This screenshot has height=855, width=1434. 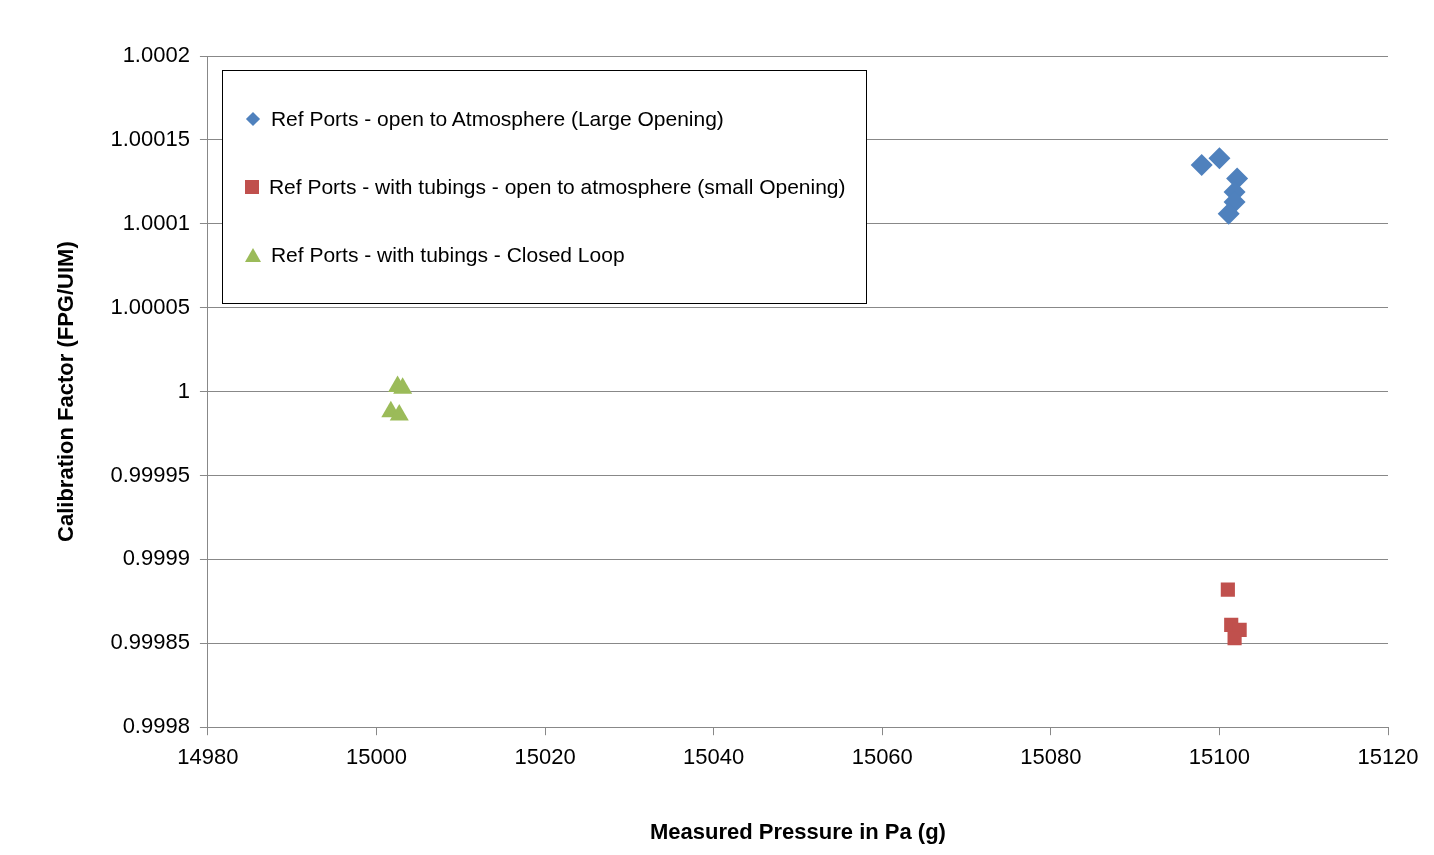 What do you see at coordinates (156, 726) in the screenshot?
I see `y-tick-label: 0.9998` at bounding box center [156, 726].